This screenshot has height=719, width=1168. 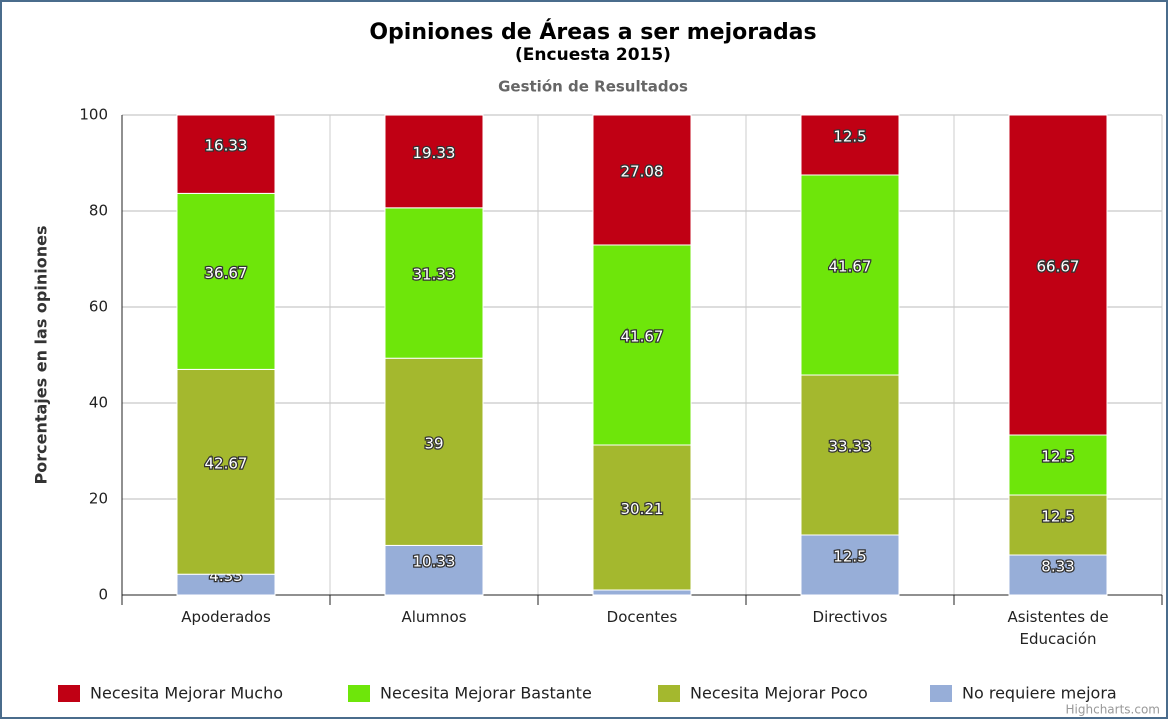 What do you see at coordinates (642, 617) in the screenshot?
I see `x-tick-label: Docentes` at bounding box center [642, 617].